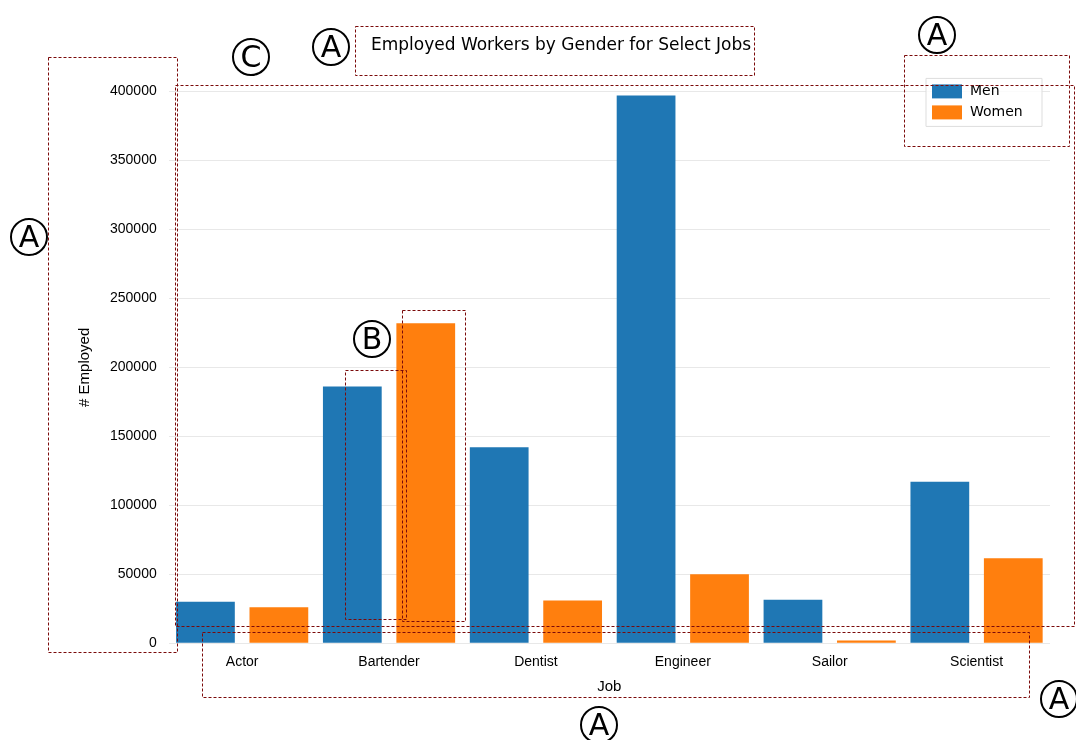 Image resolution: width=1076 pixels, height=740 pixels. I want to click on y-tick-label: 200000, so click(133, 366).